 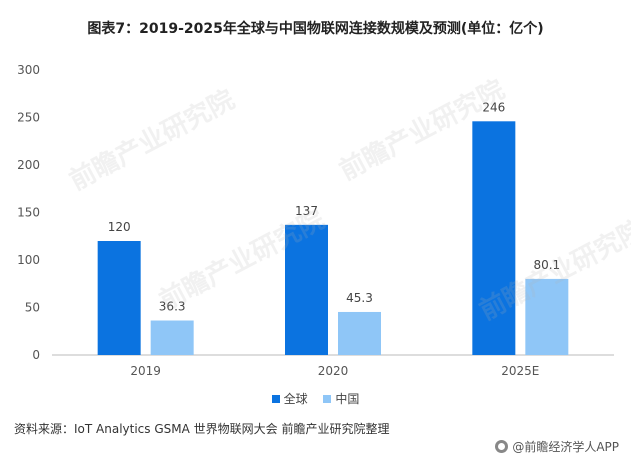 I want to click on y-tick-label: 200, so click(x=28, y=165).